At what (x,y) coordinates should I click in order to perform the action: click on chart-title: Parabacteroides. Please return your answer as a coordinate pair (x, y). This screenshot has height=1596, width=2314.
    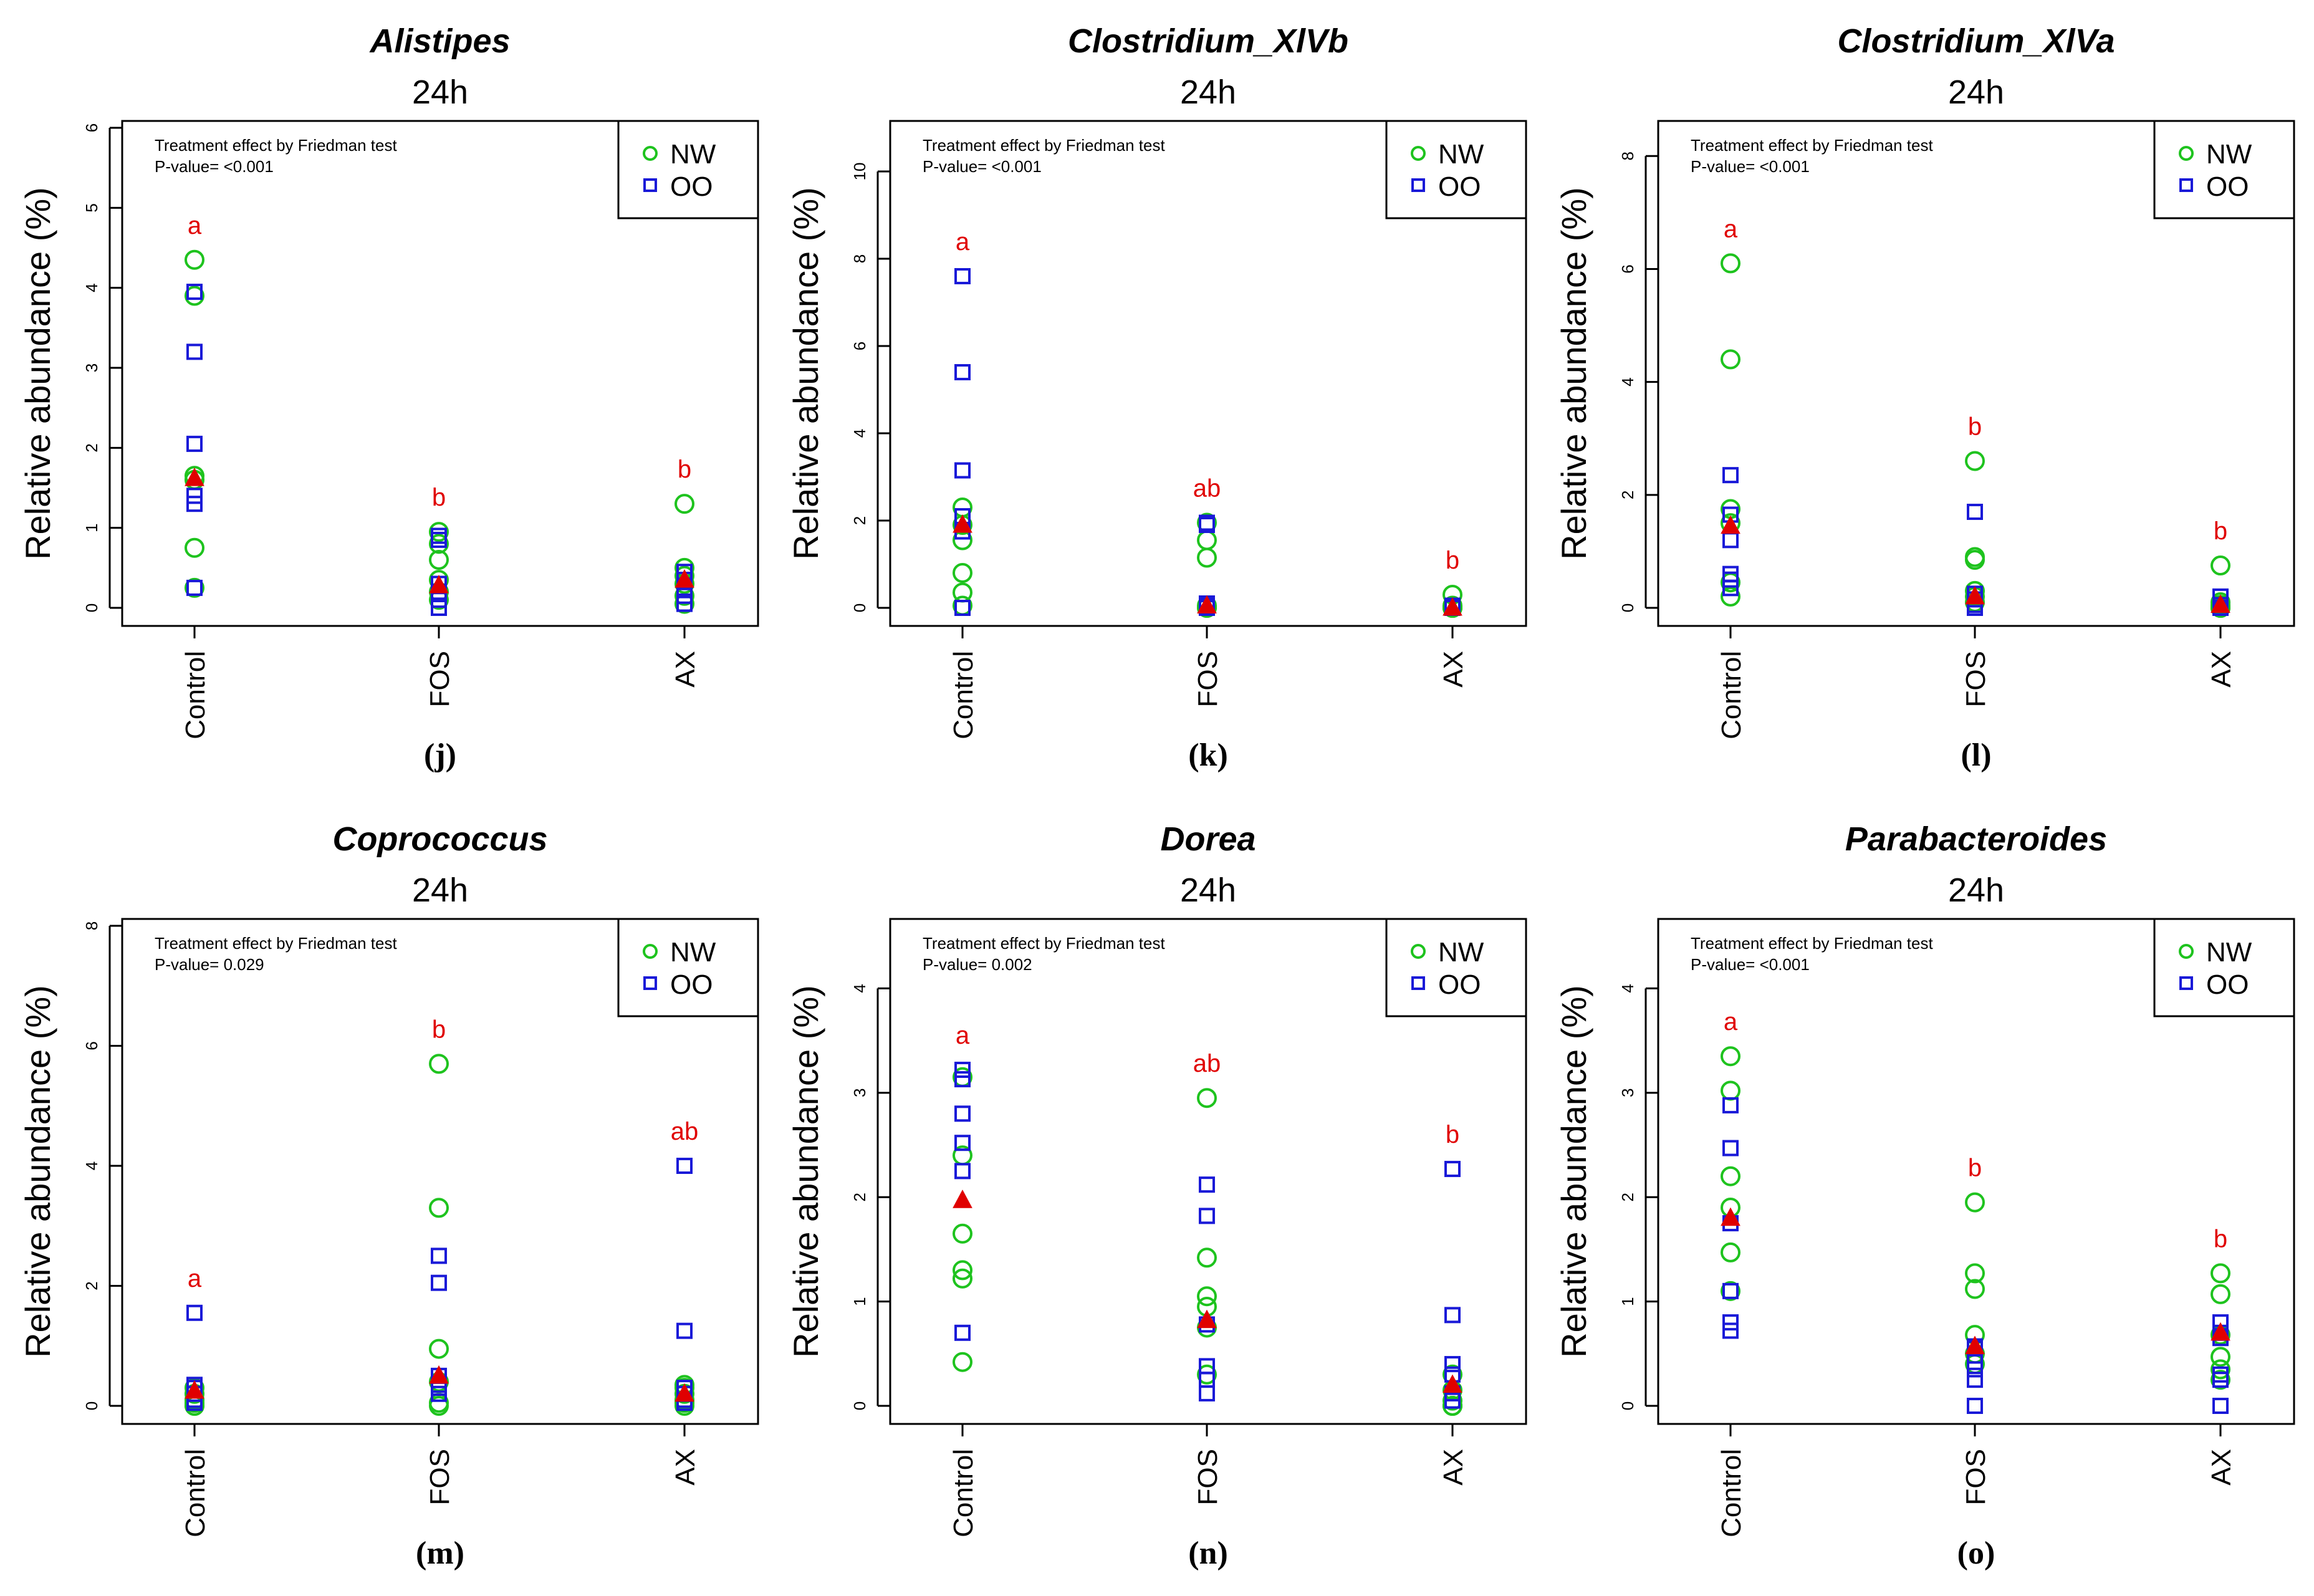
    Looking at the image, I should click on (1976, 839).